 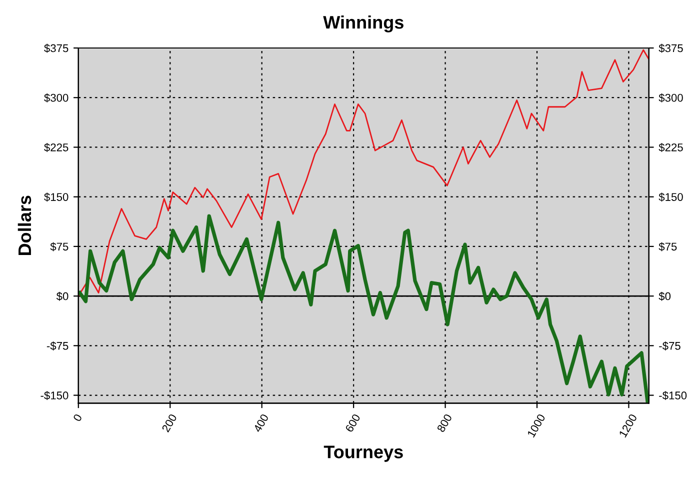 What do you see at coordinates (669, 345) in the screenshot?
I see `y2-tick-label: -$75` at bounding box center [669, 345].